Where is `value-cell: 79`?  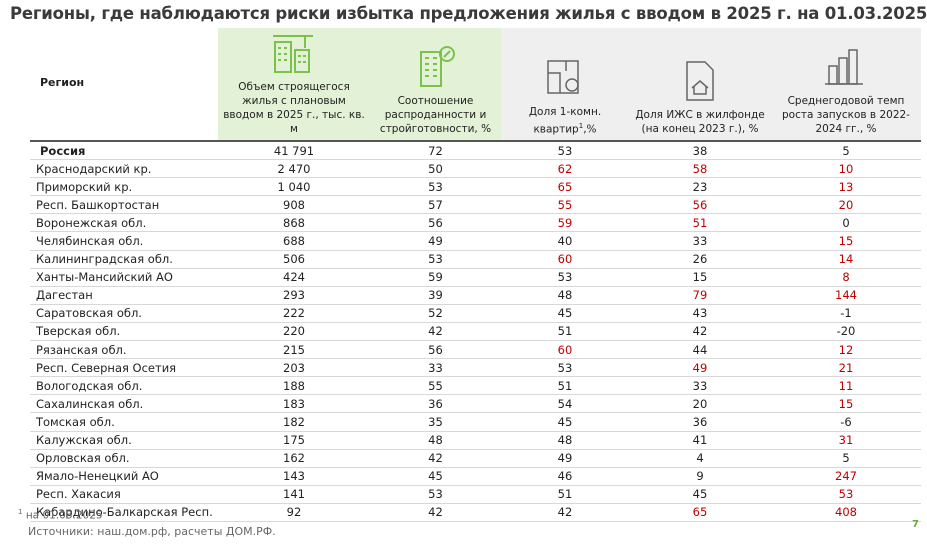 value-cell: 79 is located at coordinates (700, 295).